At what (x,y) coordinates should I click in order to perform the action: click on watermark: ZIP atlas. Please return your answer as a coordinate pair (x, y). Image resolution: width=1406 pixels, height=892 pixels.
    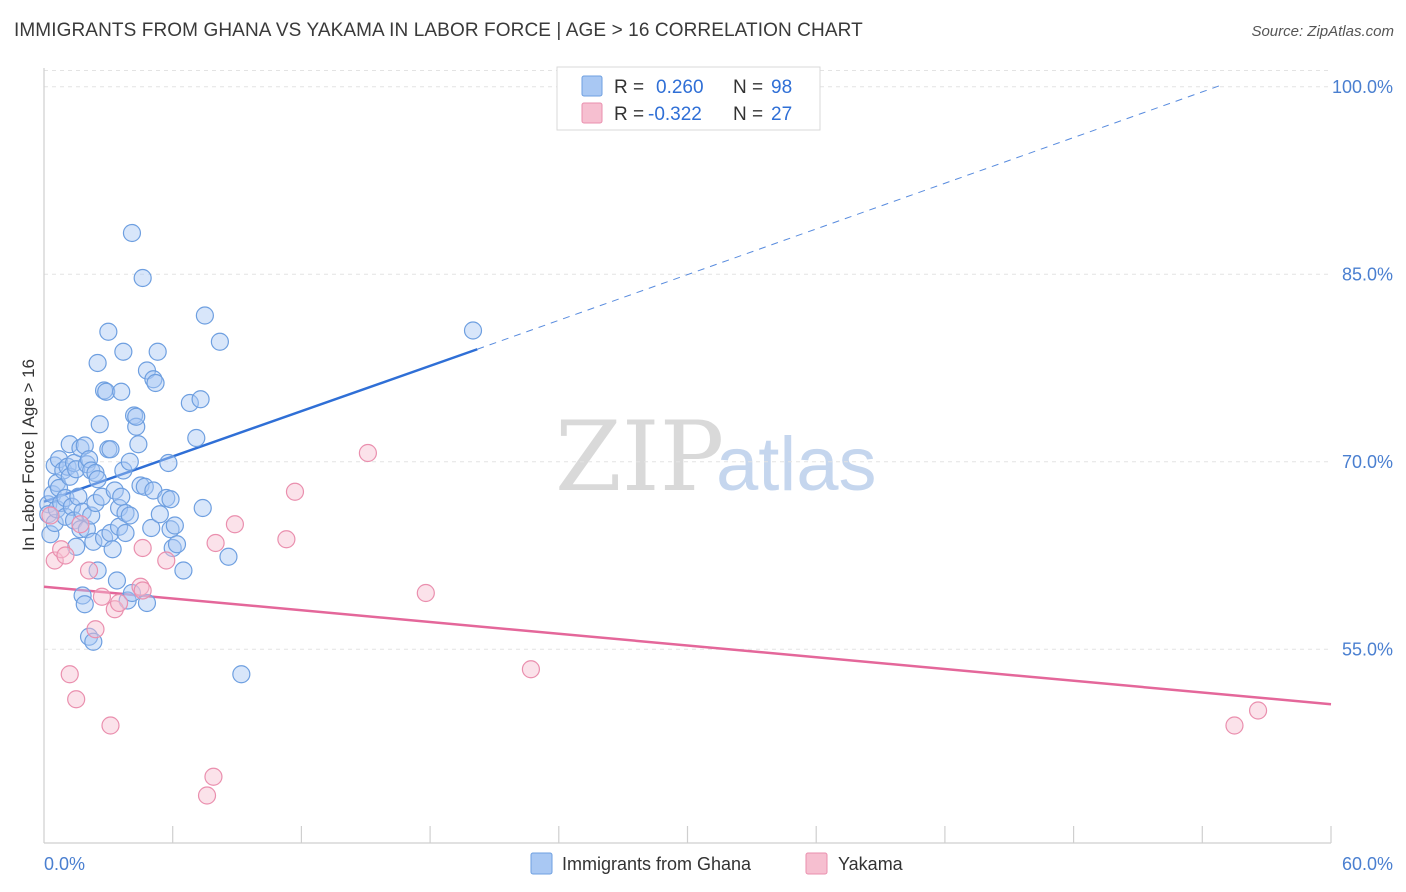
    Looking at the image, I should click on (716, 457).